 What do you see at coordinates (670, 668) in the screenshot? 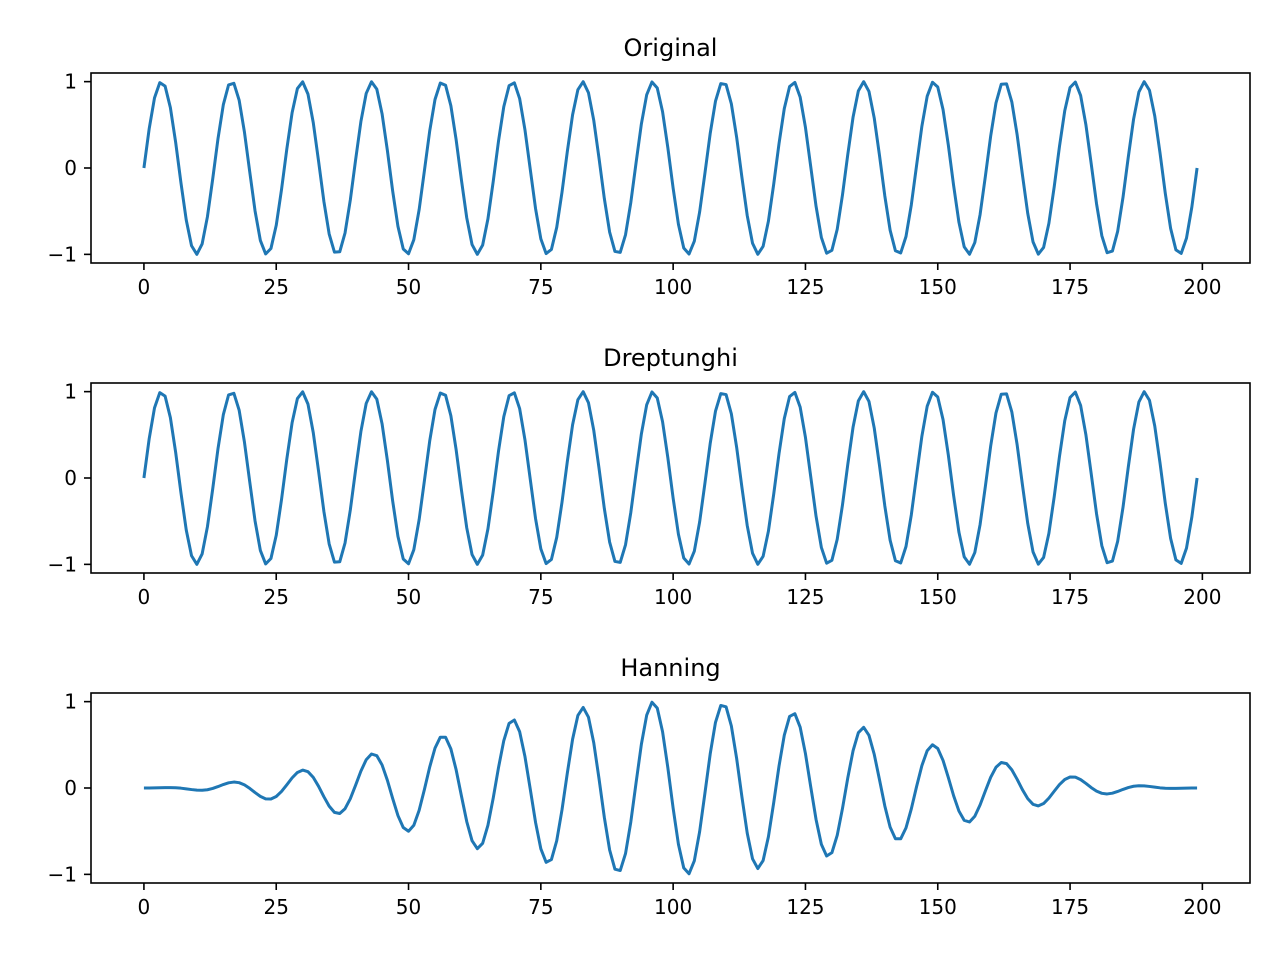
I see `subplot-title: Hanning` at bounding box center [670, 668].